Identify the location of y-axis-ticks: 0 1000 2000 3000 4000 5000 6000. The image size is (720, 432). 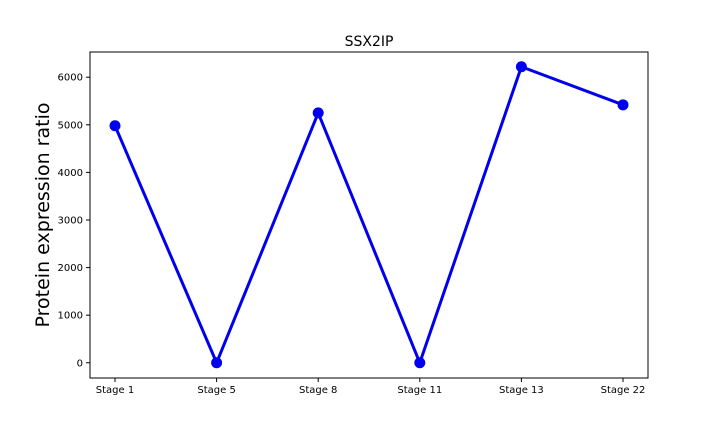
(74, 221).